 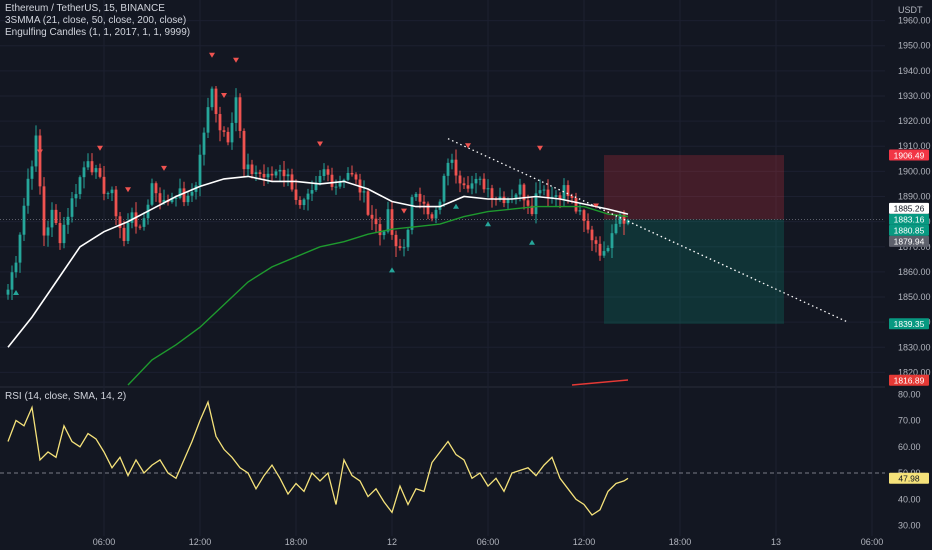 I want to click on descending-trendline, so click(x=648, y=230).